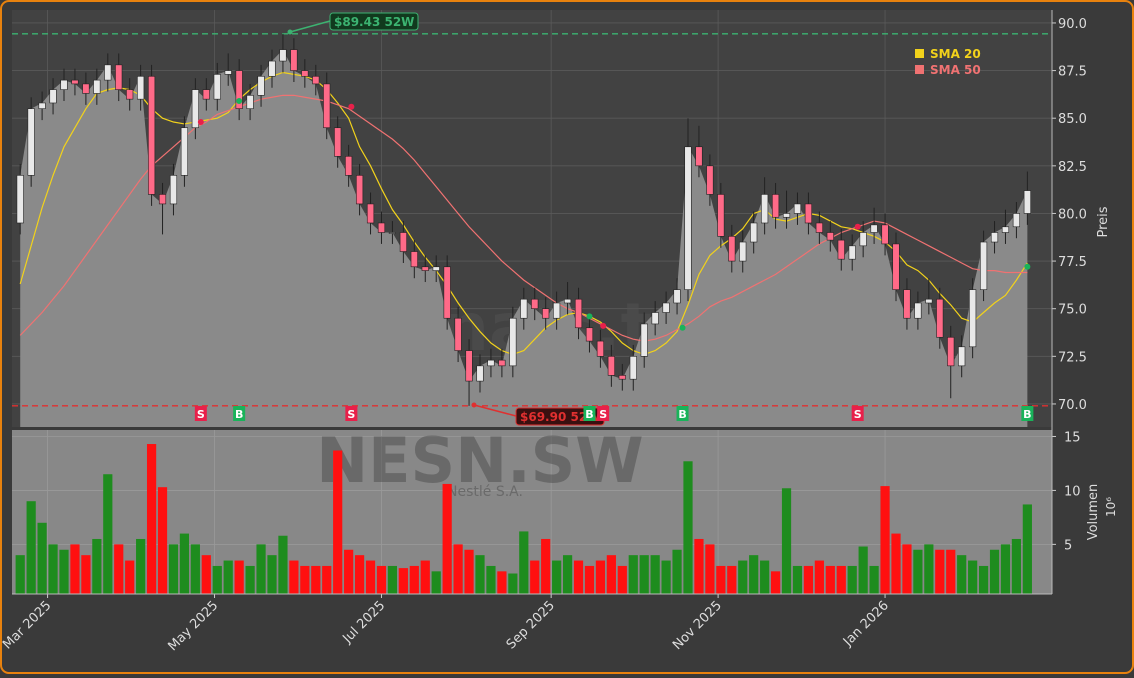  What do you see at coordinates (1072, 262) in the screenshot?
I see `y-tick-label: 77.5` at bounding box center [1072, 262].